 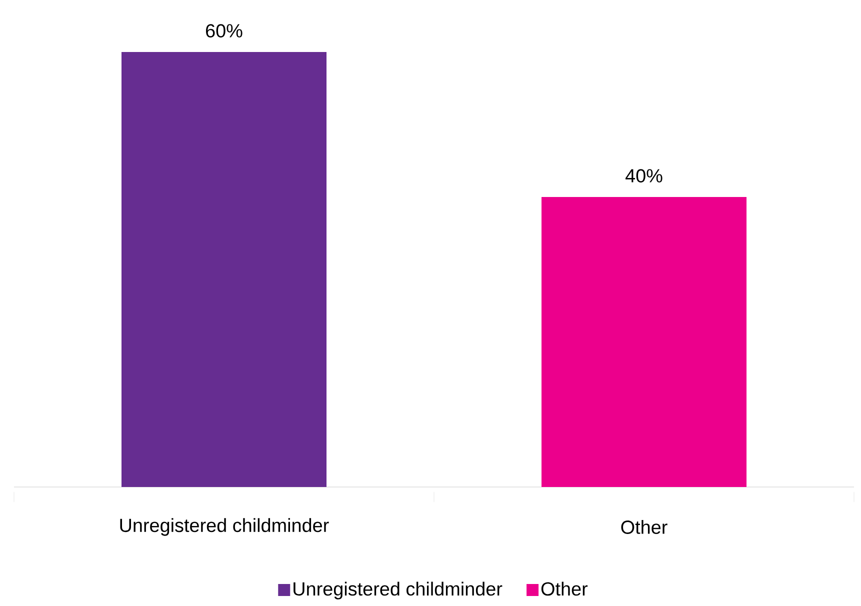 I want to click on legend-label: Other, so click(x=564, y=589).